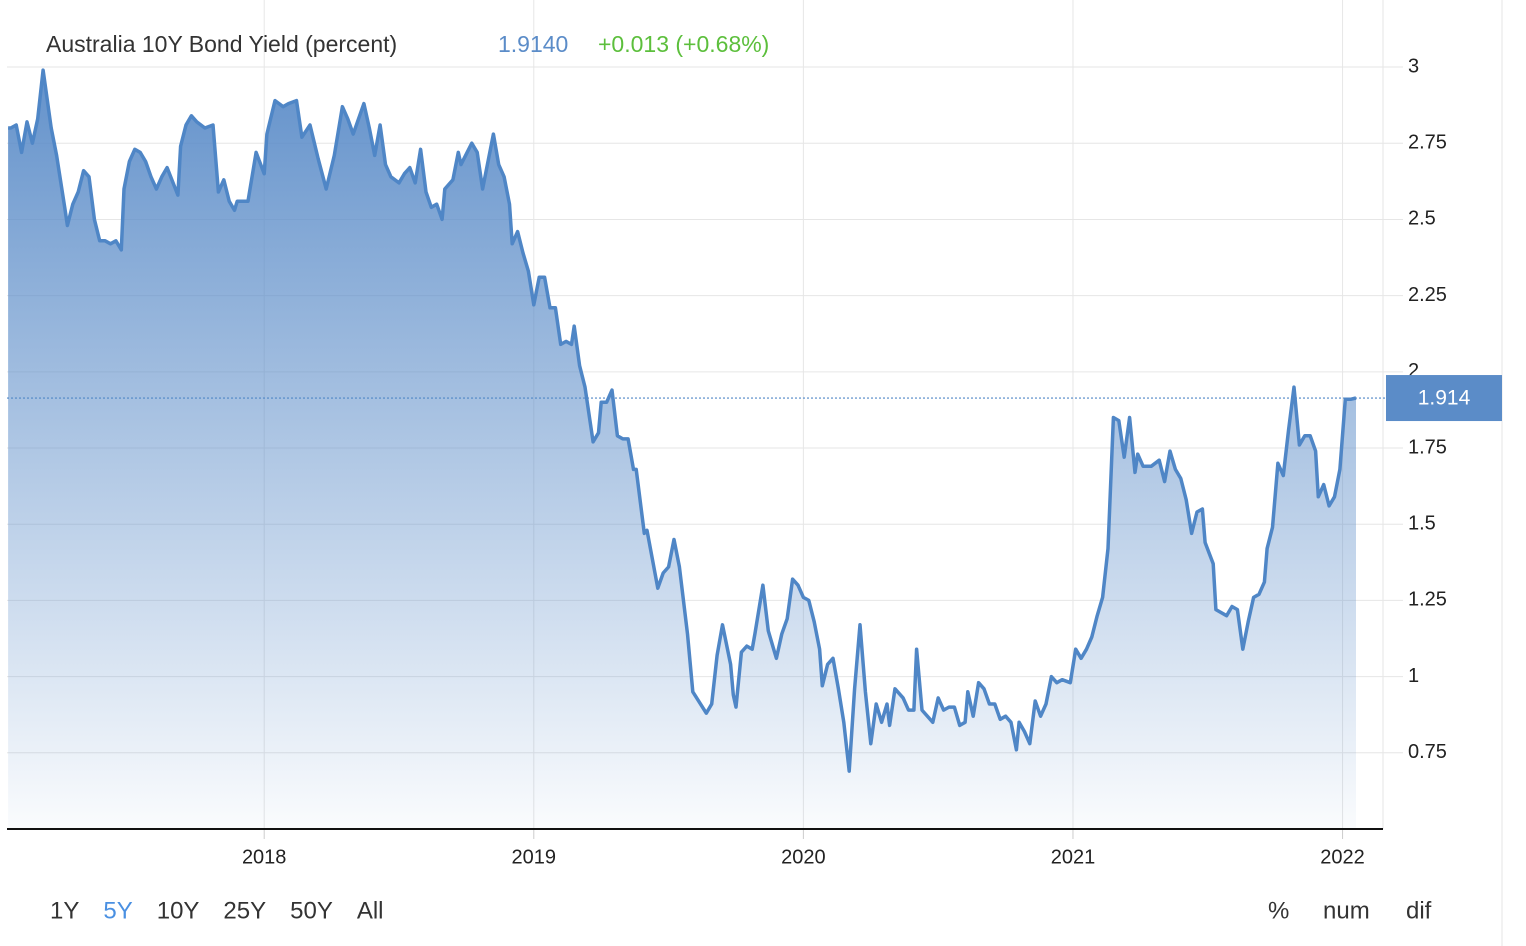 The width and height of the screenshot is (1526, 946). I want to click on y-tick-label: 1.5, so click(1422, 524).